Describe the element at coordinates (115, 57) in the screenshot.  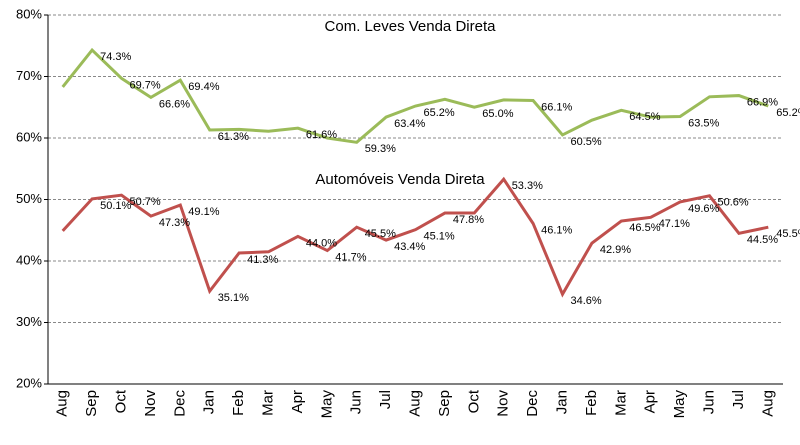
I see `data-label: 74.3%` at that location.